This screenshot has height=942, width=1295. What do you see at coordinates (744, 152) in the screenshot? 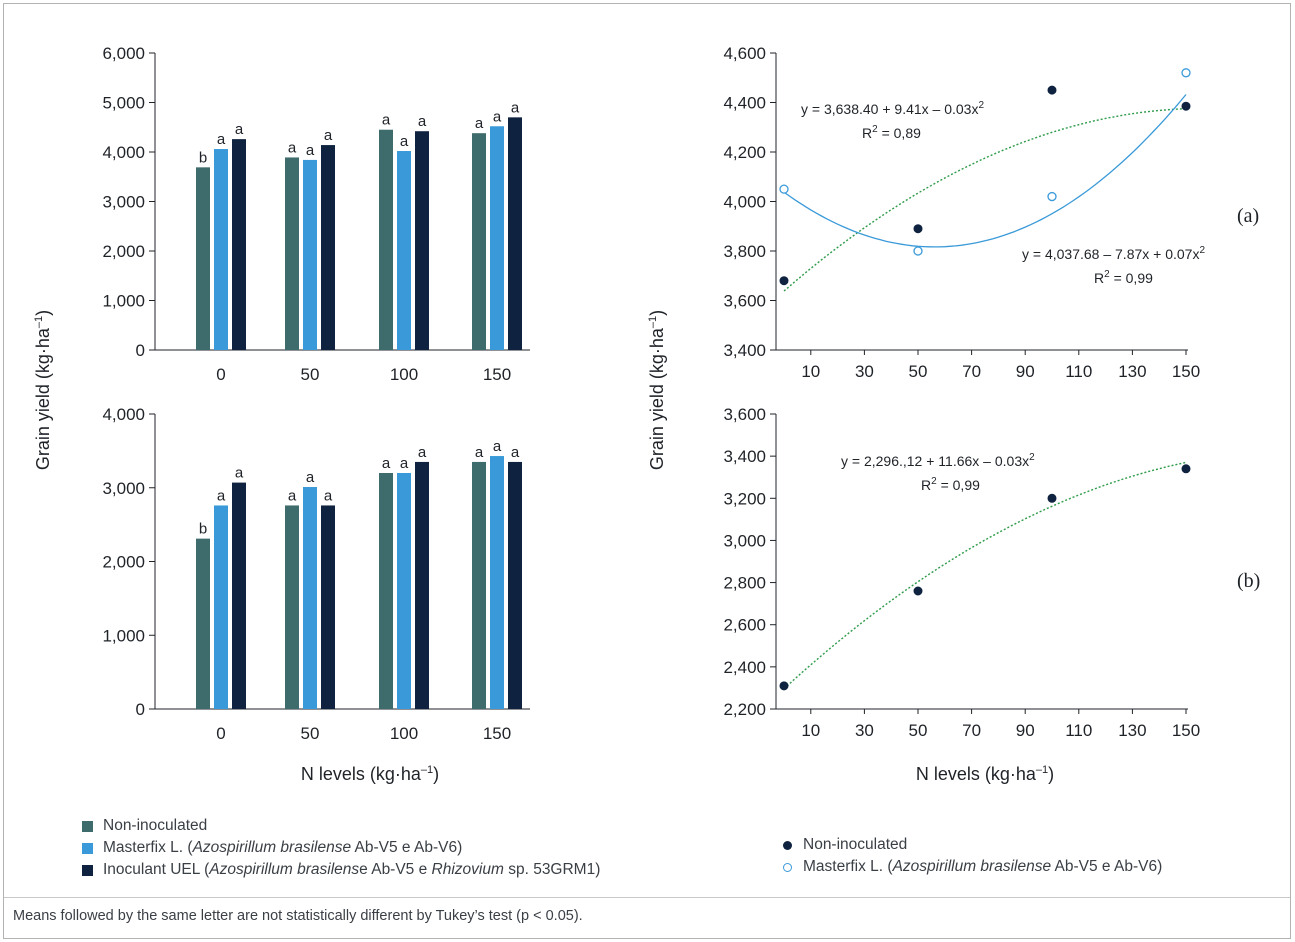
I see `y-tick-label: 4,200` at bounding box center [744, 152].